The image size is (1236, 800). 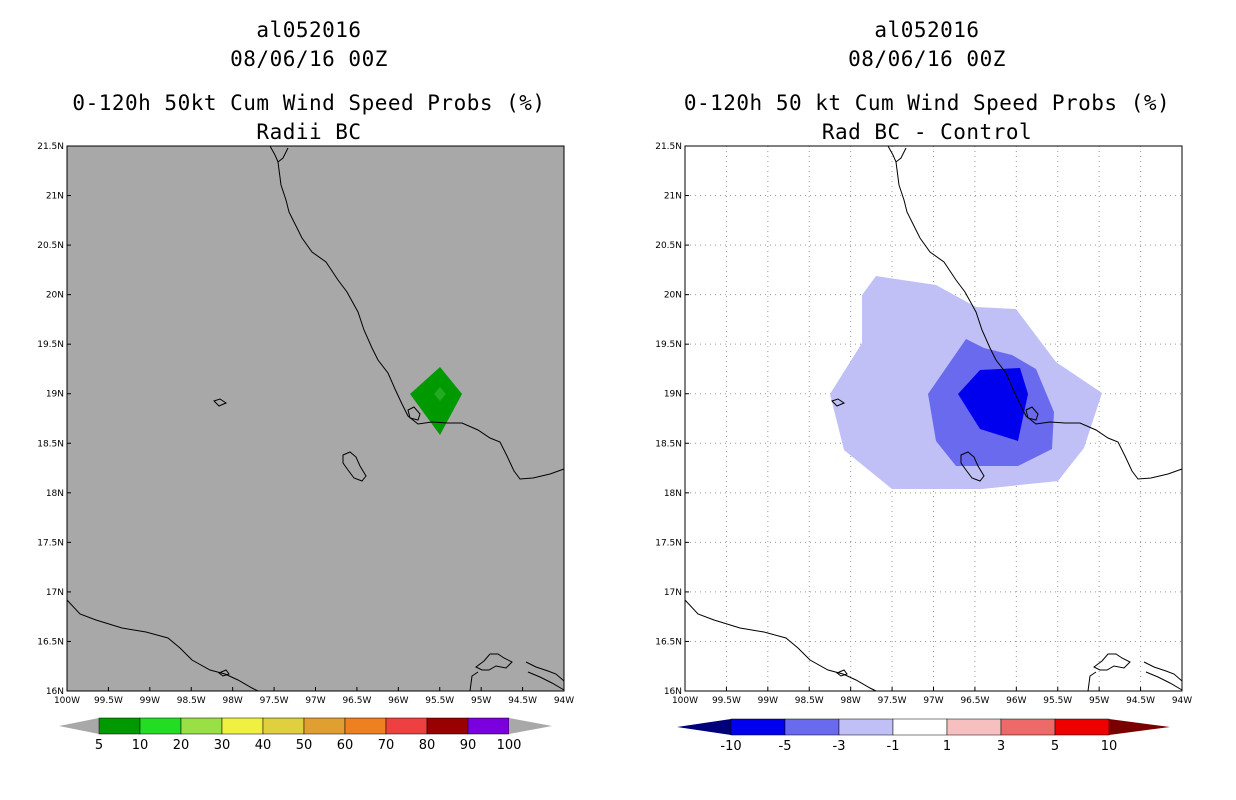 What do you see at coordinates (345, 745) in the screenshot?
I see `colorbar-label: 60` at bounding box center [345, 745].